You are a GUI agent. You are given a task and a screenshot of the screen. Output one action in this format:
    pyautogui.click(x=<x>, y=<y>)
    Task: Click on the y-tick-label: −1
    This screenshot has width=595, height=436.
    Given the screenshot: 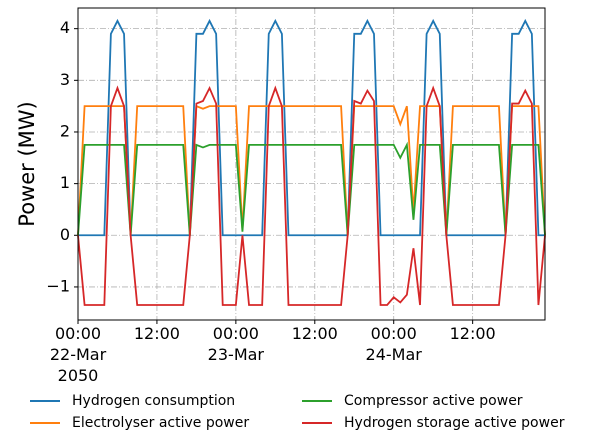 What is the action you would take?
    pyautogui.click(x=58, y=285)
    